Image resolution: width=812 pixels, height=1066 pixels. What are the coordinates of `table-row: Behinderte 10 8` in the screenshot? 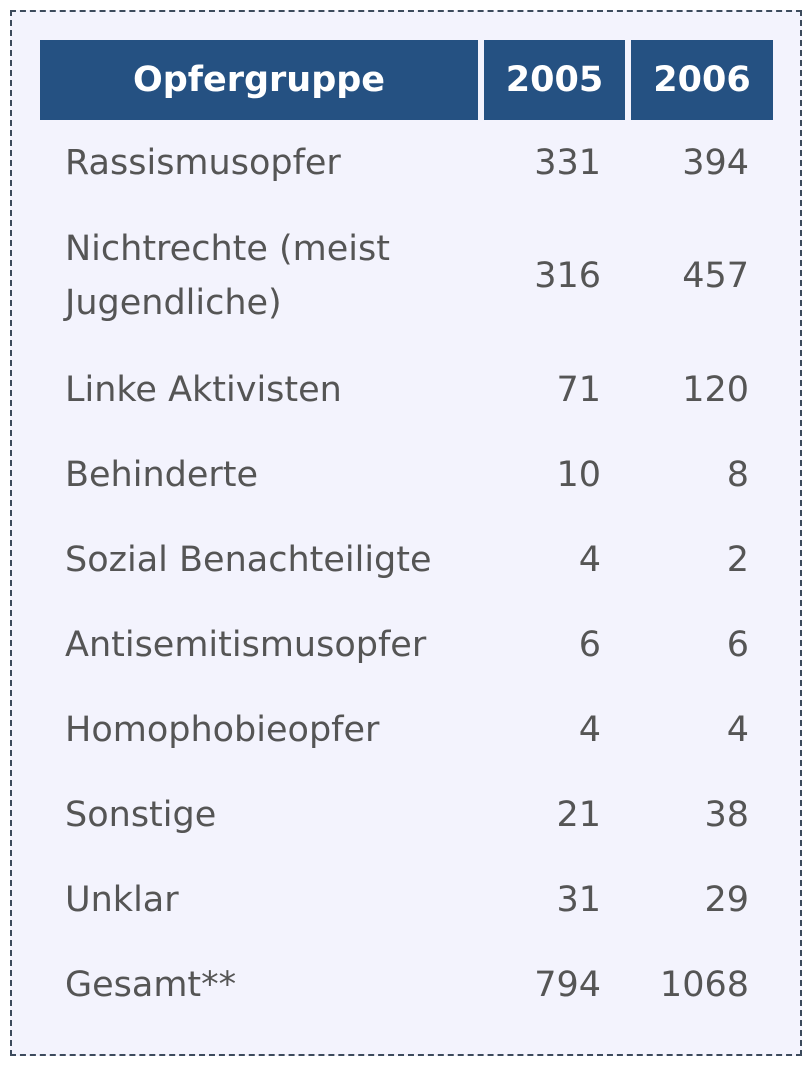 It's located at (406, 474).